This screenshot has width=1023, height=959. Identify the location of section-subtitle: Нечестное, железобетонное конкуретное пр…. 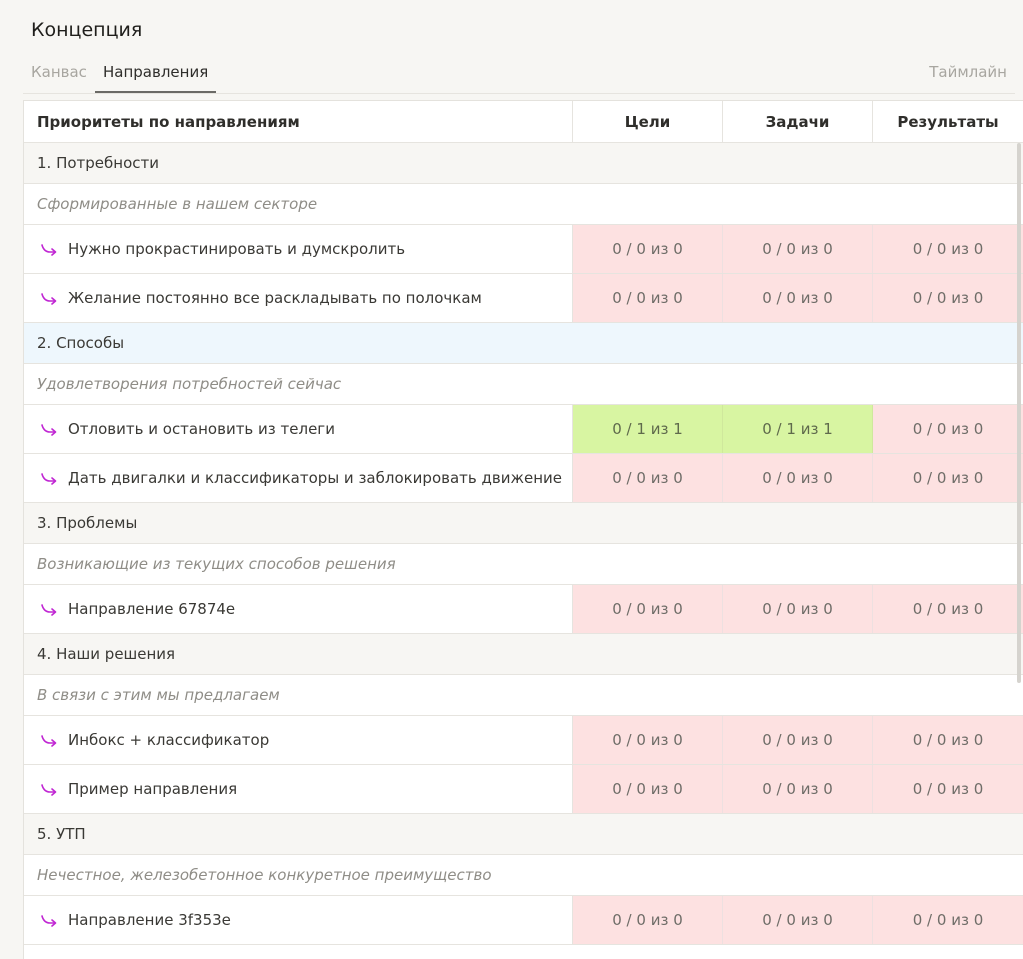
(264, 875).